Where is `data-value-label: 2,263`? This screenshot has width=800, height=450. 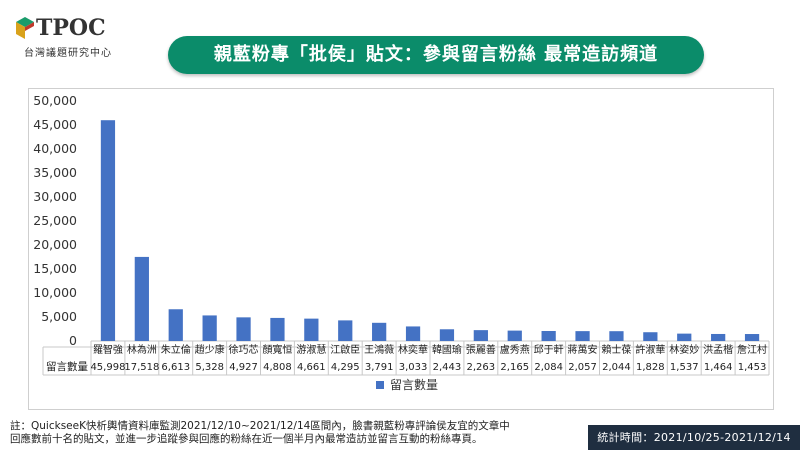
data-value-label: 2,263 is located at coordinates (481, 367).